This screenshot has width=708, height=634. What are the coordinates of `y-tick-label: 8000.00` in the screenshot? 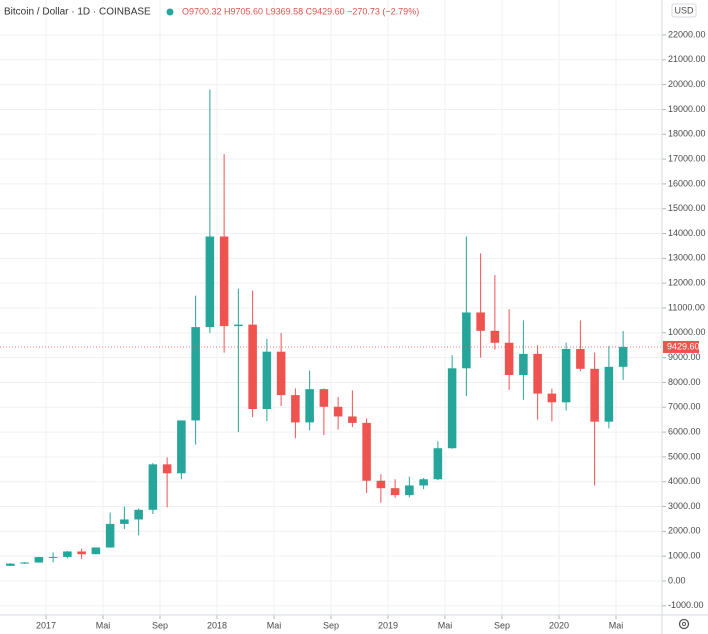 It's located at (684, 382).